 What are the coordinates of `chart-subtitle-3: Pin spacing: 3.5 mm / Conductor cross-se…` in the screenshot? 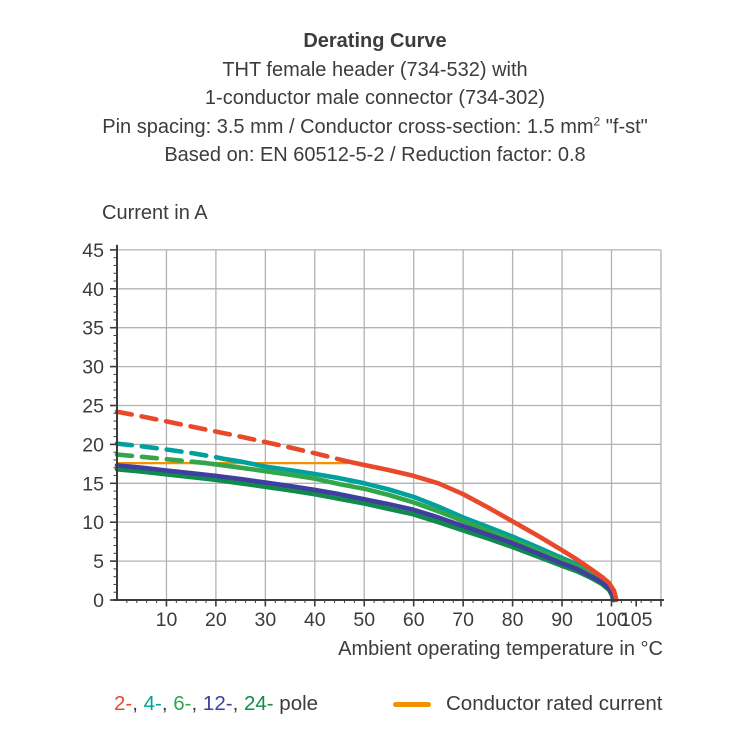 It's located at (375, 125).